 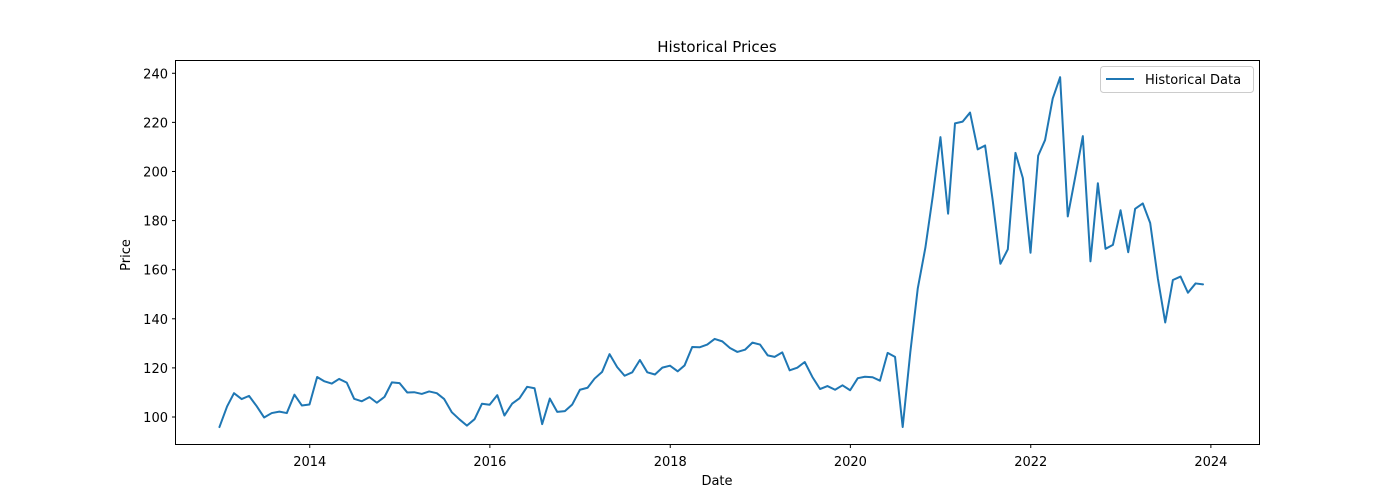 What do you see at coordinates (716, 481) in the screenshot?
I see `x-axis-title: Date` at bounding box center [716, 481].